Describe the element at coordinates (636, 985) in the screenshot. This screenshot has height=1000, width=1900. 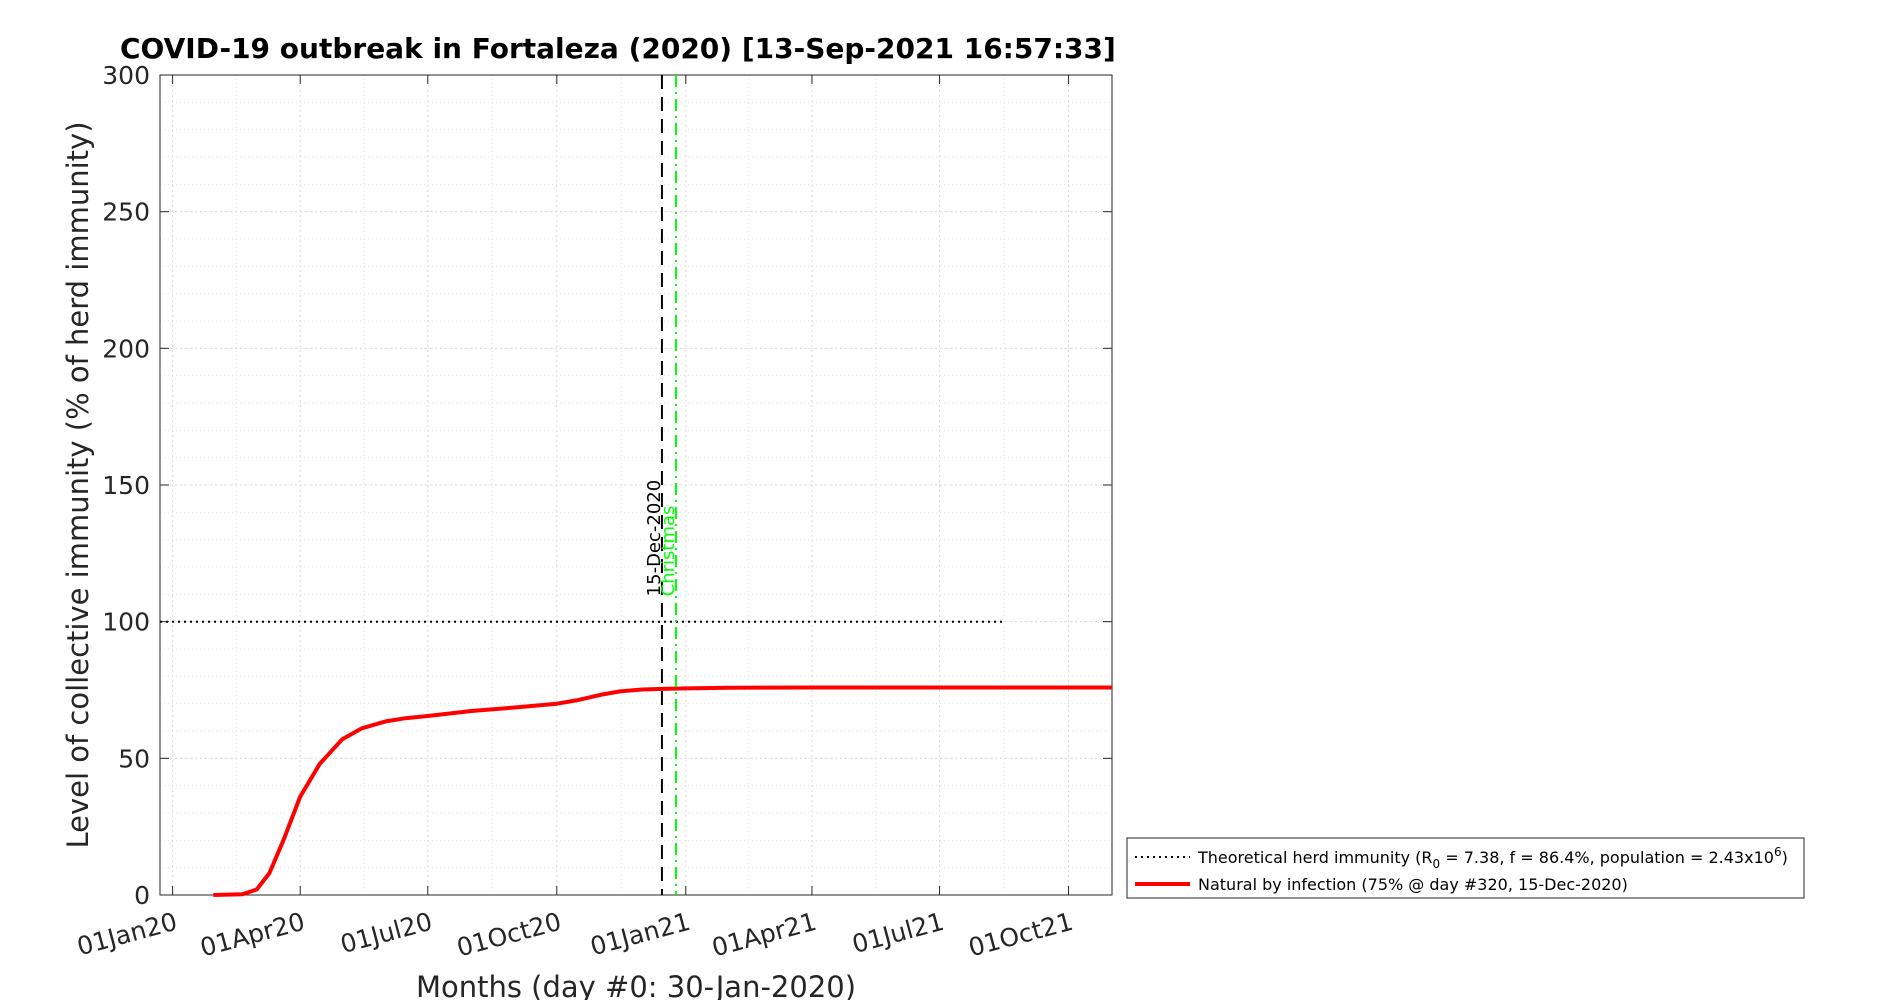
I see `x-axis-label: Months (day #0: 30-Jan-2020)` at that location.